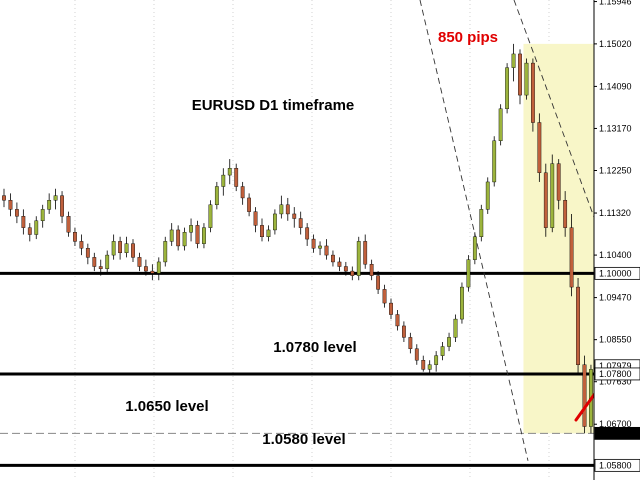  I want to click on price-tag-label: 1.06500, so click(615, 433).